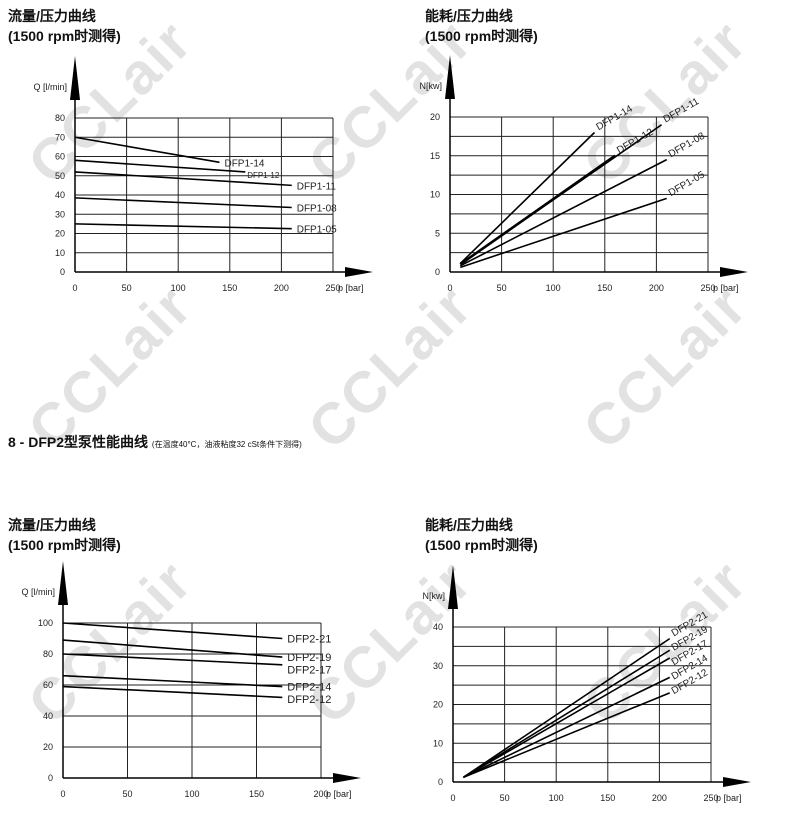 Image resolution: width=800 pixels, height=816 pixels. What do you see at coordinates (45, 623) in the screenshot?
I see `y-tick-label: 100` at bounding box center [45, 623].